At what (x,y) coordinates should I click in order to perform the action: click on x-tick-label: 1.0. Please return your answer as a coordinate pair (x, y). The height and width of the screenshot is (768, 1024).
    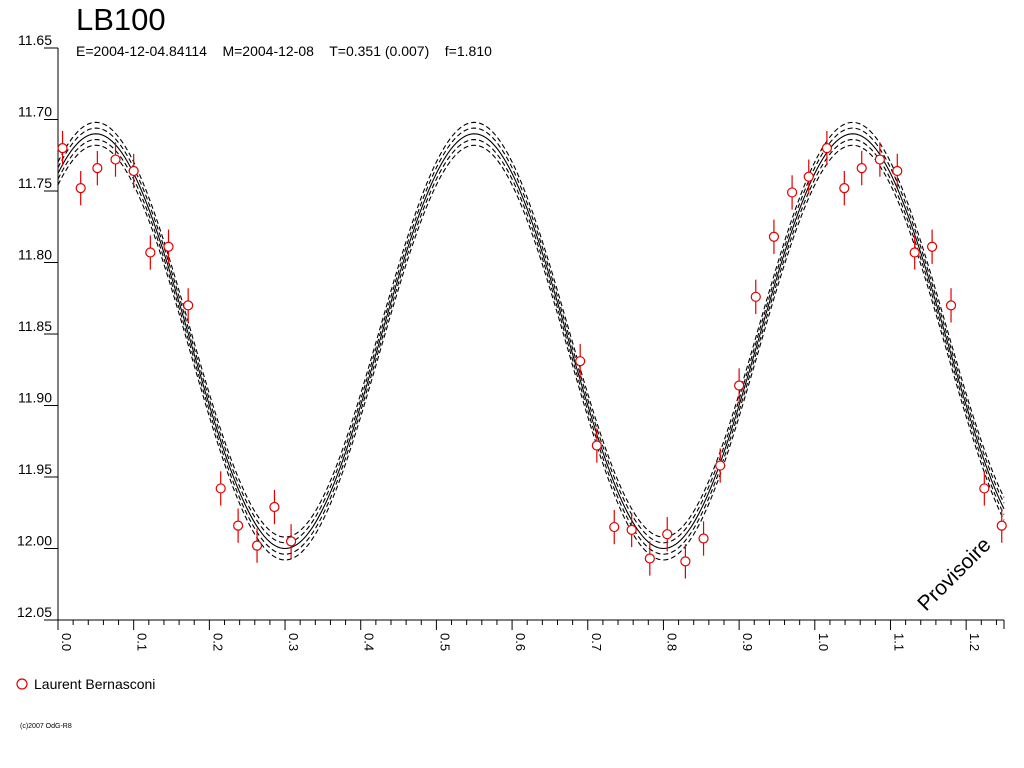
    Looking at the image, I should click on (823, 642).